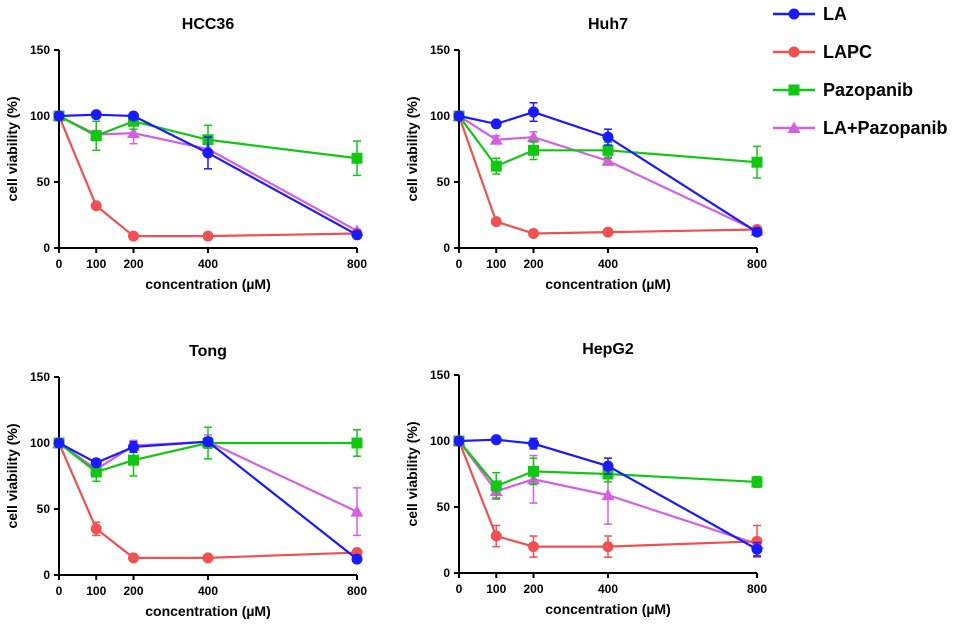 Image resolution: width=969 pixels, height=631 pixels. I want to click on legend-label: LA, so click(835, 14).